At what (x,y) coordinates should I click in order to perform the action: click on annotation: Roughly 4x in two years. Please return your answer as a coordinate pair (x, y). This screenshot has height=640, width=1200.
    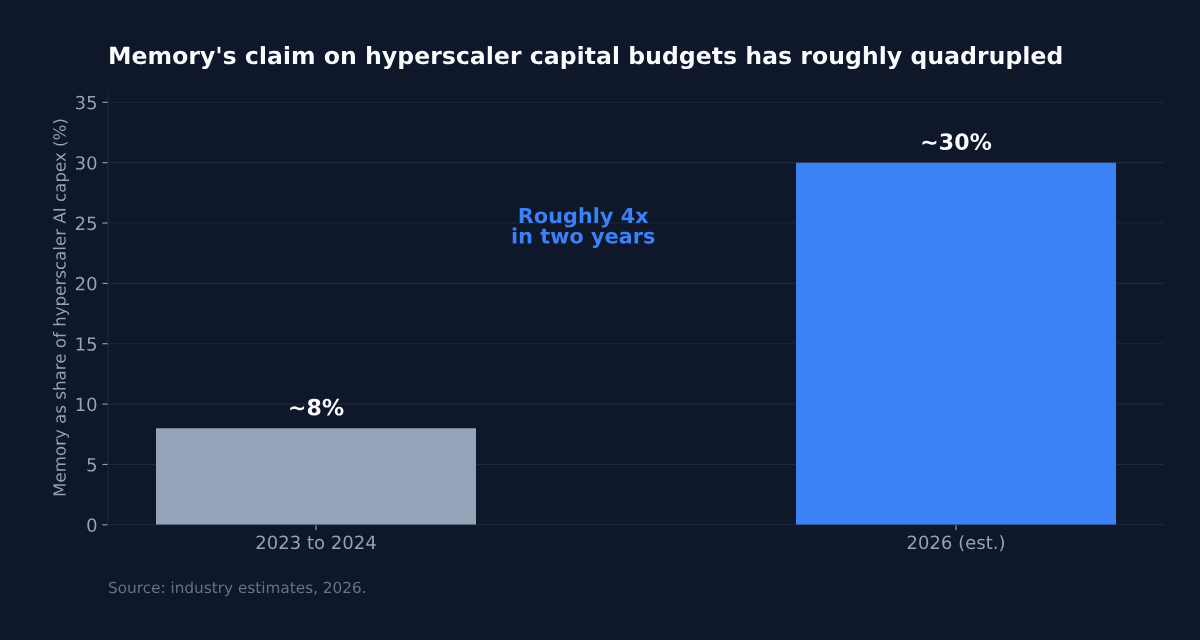
    Looking at the image, I should click on (583, 227).